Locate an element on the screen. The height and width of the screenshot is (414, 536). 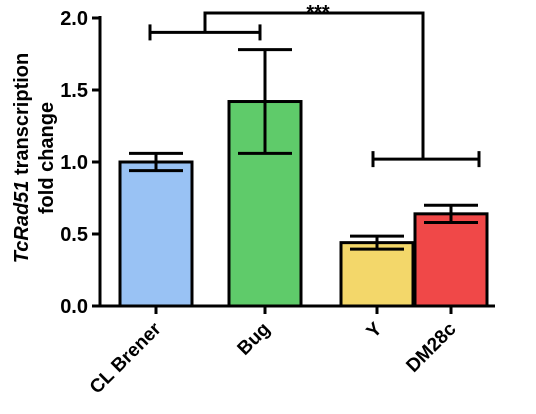
y-tick-label: 0.0 is located at coordinates (74, 307).